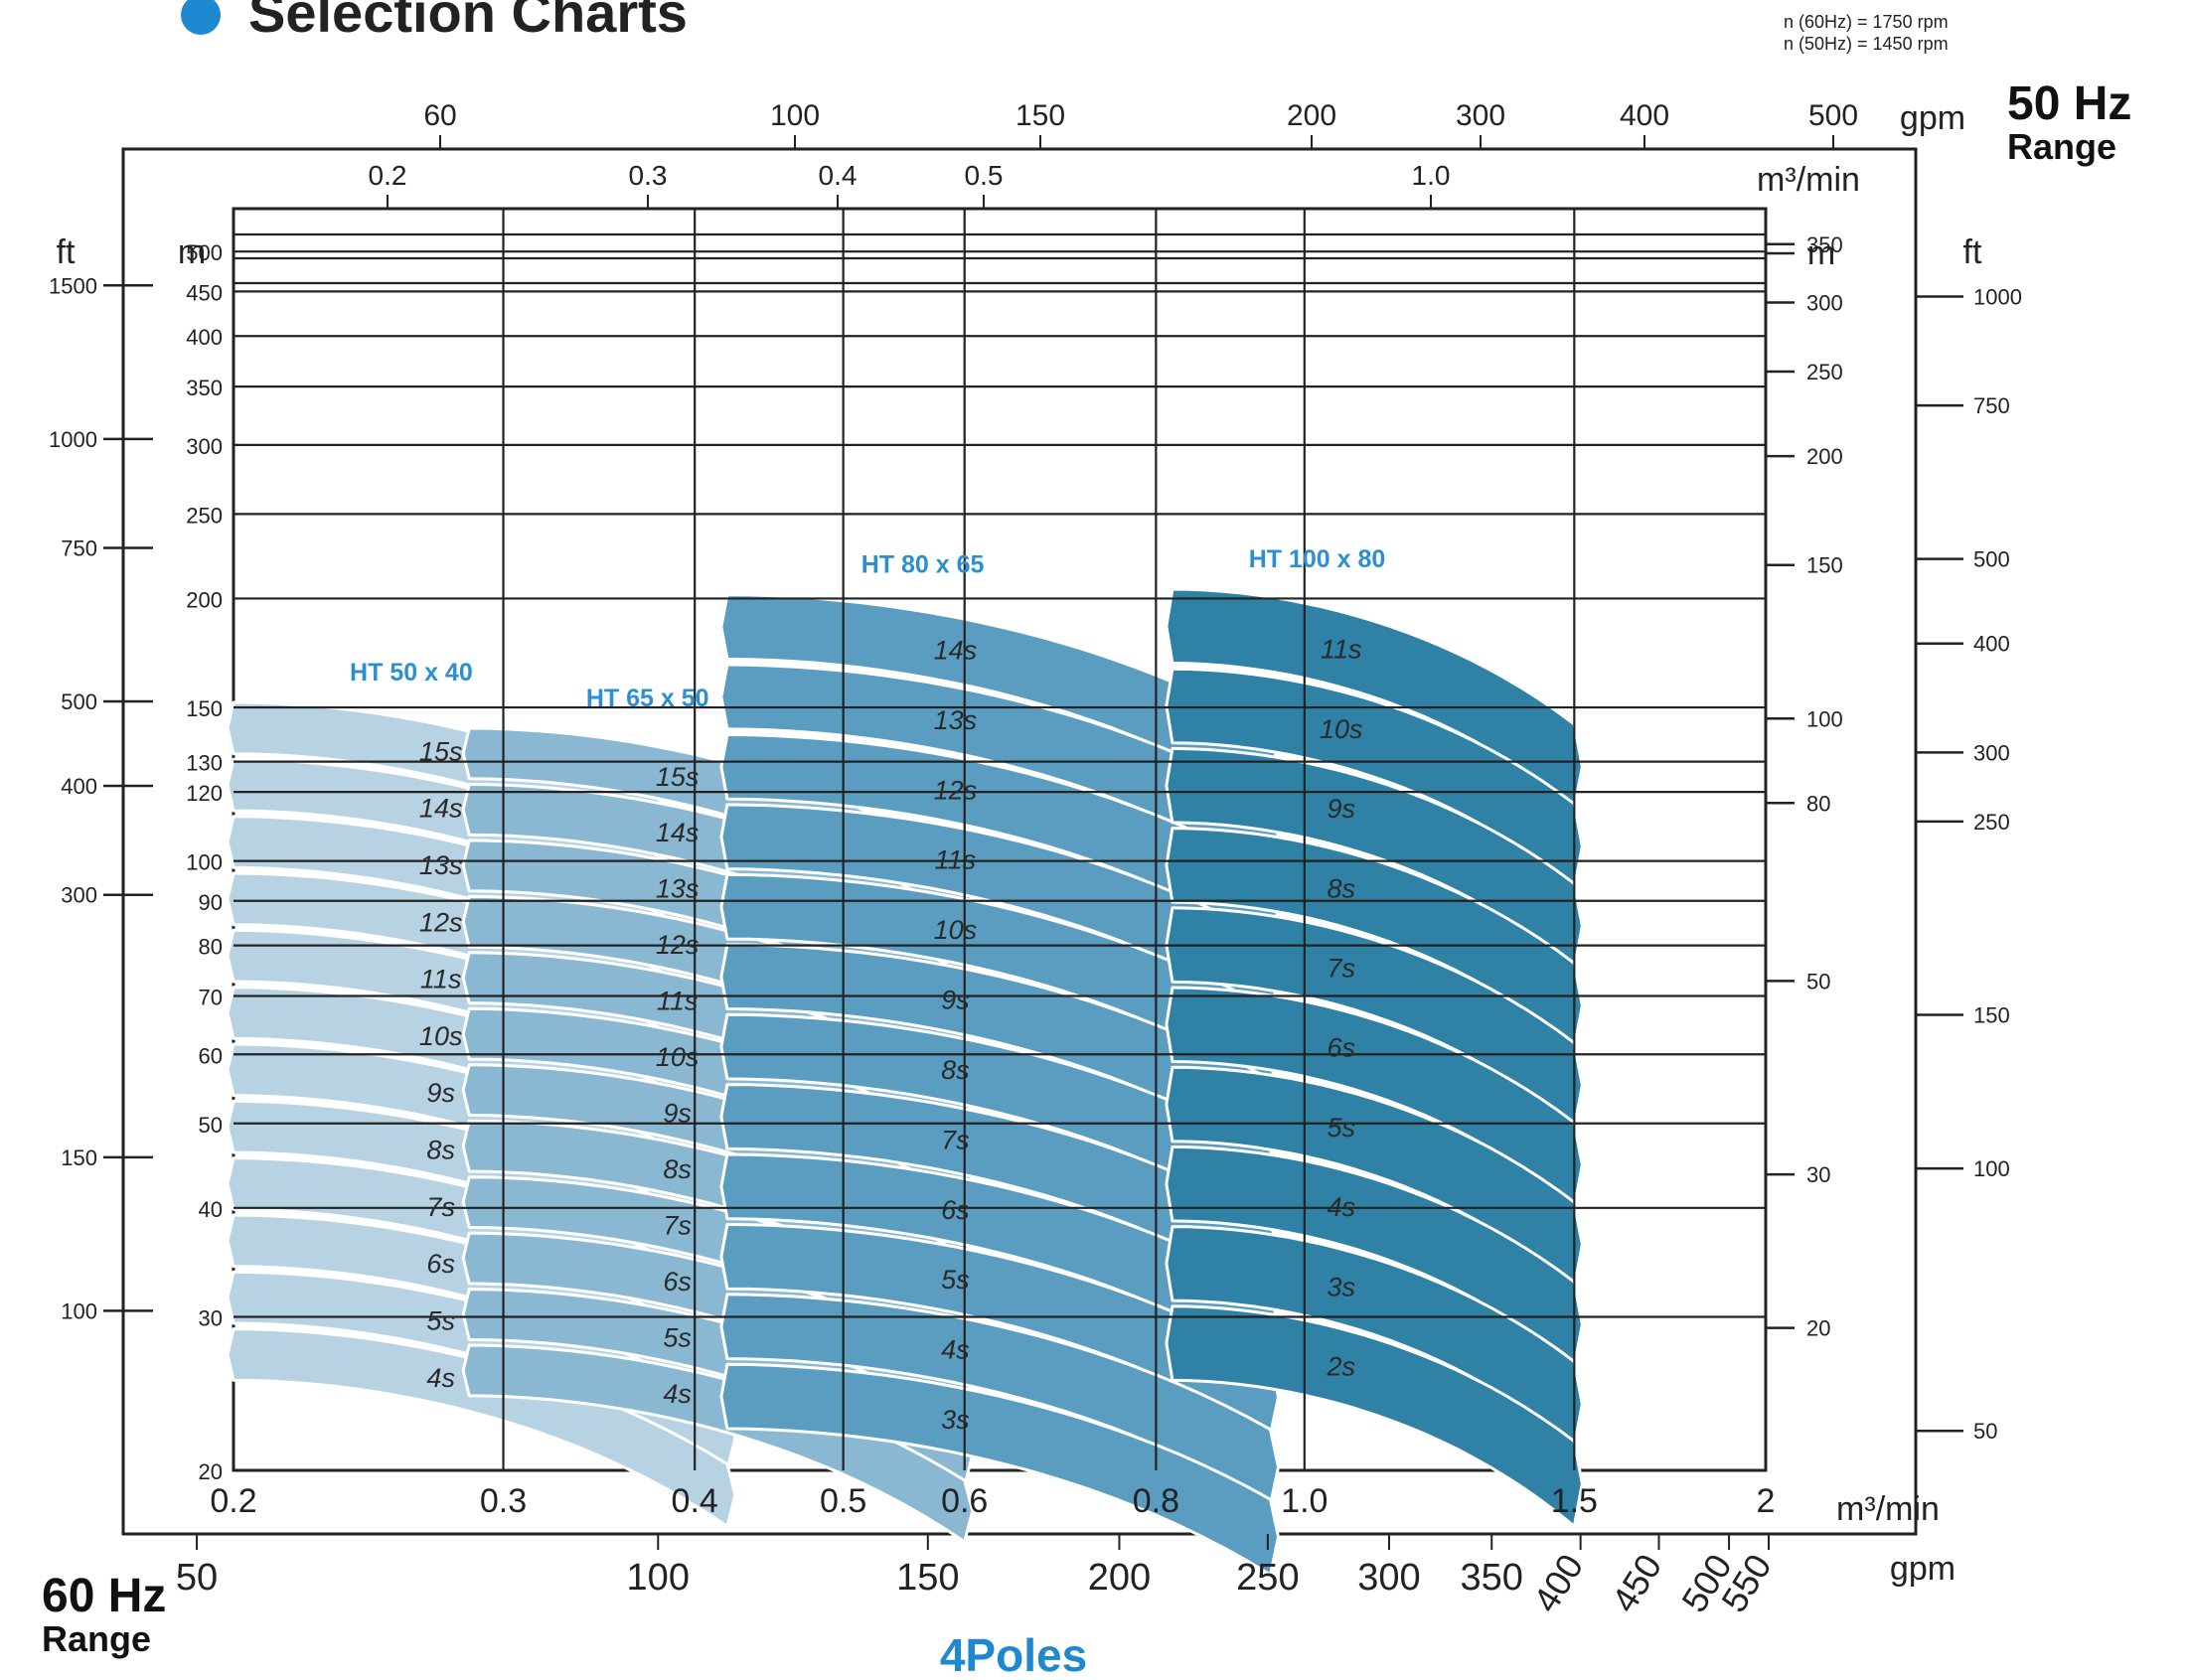  What do you see at coordinates (211, 1126) in the screenshot?
I see `left-m-tick-label: 50` at bounding box center [211, 1126].